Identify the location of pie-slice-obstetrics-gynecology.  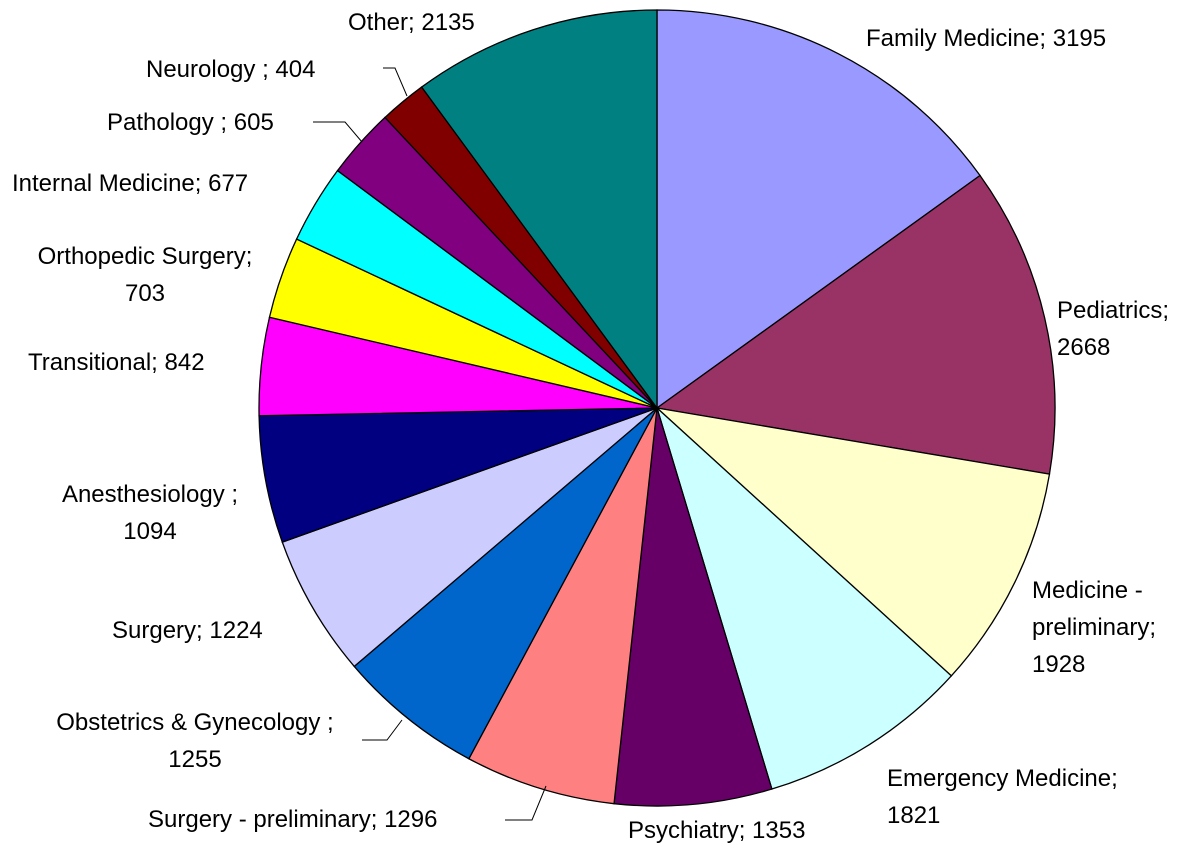
(505, 583).